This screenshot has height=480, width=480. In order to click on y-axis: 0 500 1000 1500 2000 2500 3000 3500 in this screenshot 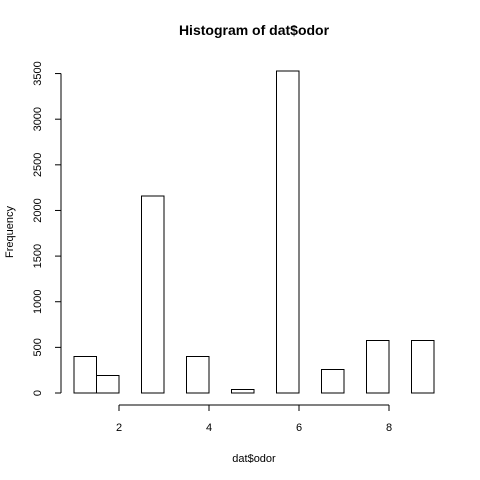, I will do `click(47, 228)`.